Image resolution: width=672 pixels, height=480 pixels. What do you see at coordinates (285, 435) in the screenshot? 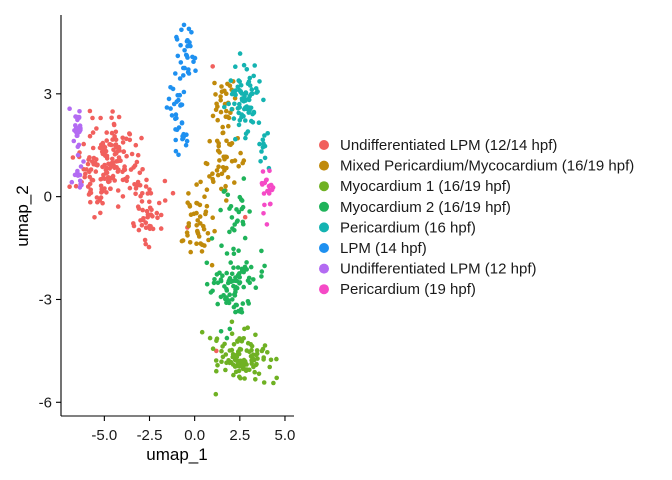
I see `x-tick-label: 5.0` at bounding box center [285, 435].